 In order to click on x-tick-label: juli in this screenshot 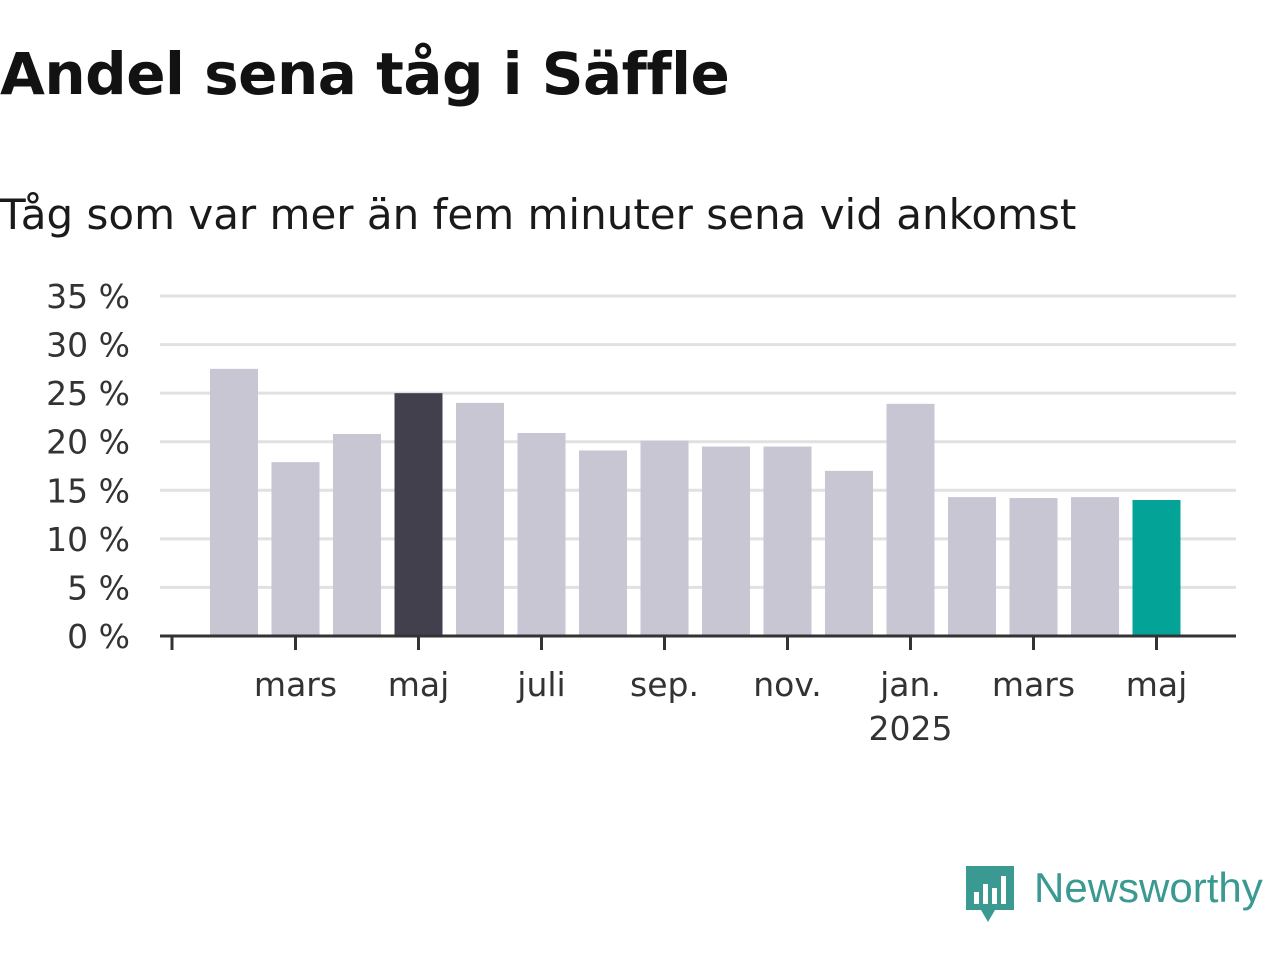, I will do `click(540, 684)`.